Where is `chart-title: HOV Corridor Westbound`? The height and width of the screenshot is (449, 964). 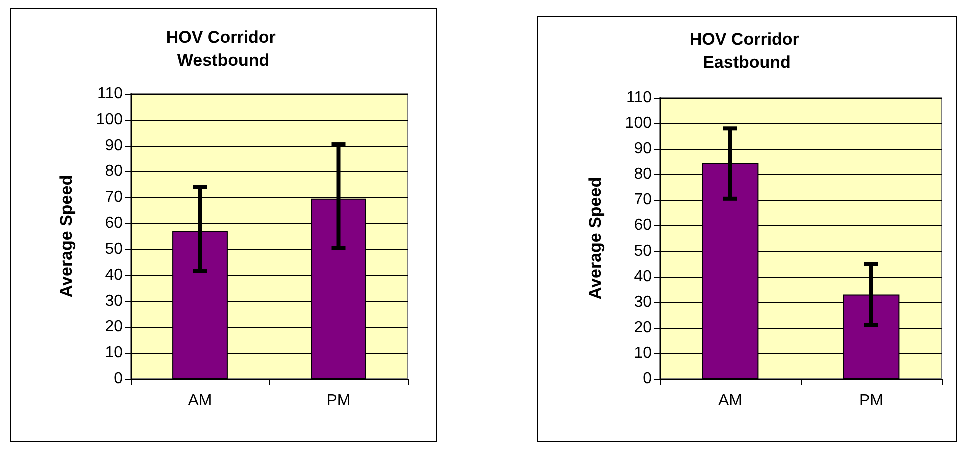
chart-title: HOV Corridor Westbound is located at coordinates (223, 49).